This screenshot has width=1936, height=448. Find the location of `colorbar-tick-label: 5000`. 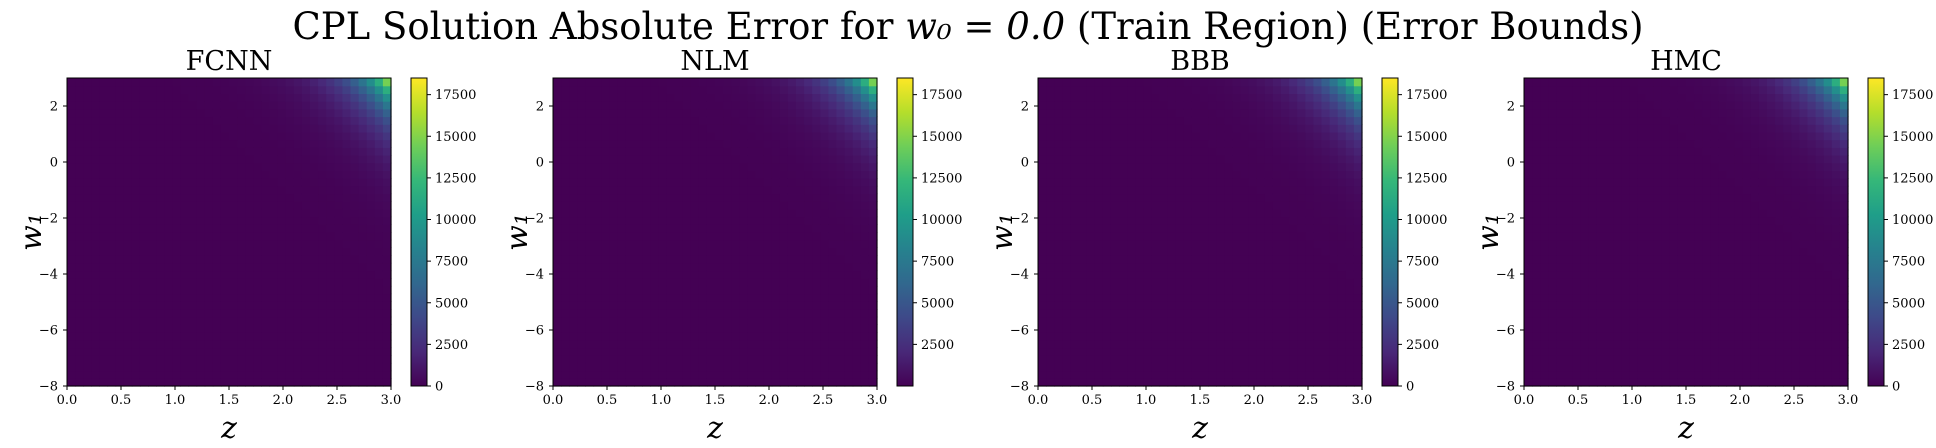

colorbar-tick-label: 5000 is located at coordinates (1422, 303).